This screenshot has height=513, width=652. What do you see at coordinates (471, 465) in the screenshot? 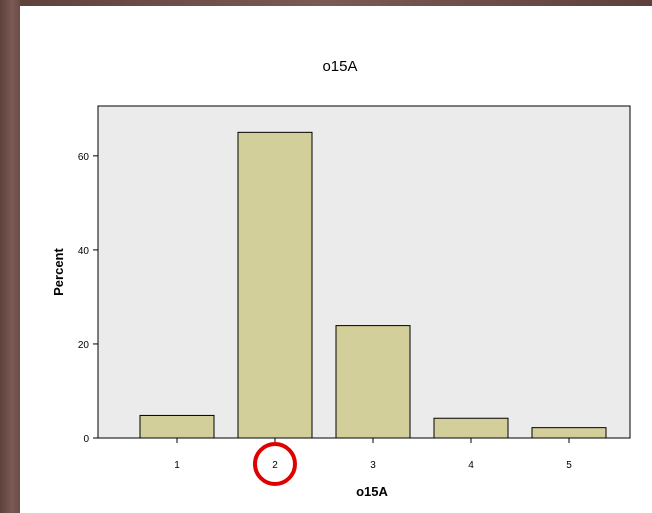
I see `x-tick-label: 4` at bounding box center [471, 465].